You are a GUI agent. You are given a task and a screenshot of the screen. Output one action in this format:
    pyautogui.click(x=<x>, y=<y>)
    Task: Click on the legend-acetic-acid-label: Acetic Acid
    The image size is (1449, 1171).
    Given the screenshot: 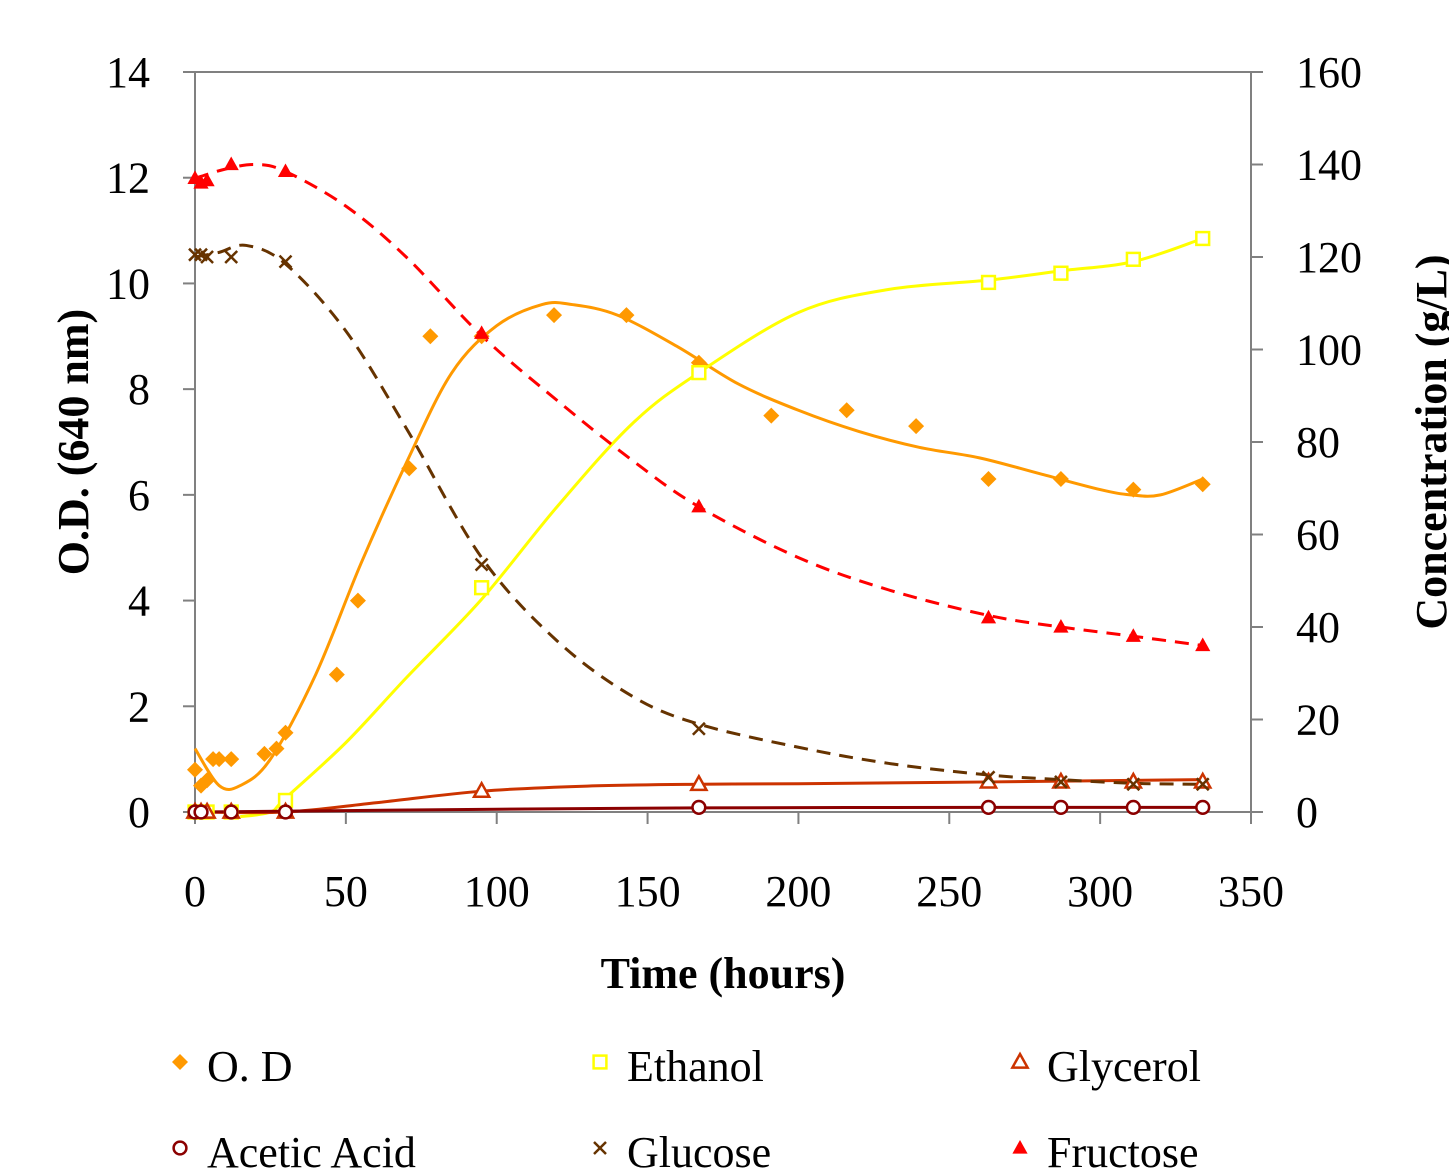 What is the action you would take?
    pyautogui.click(x=311, y=1149)
    